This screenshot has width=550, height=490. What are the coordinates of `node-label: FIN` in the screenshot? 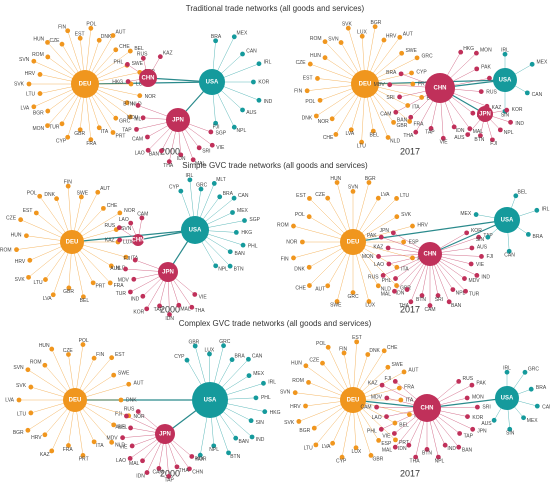 It's located at (68, 182).